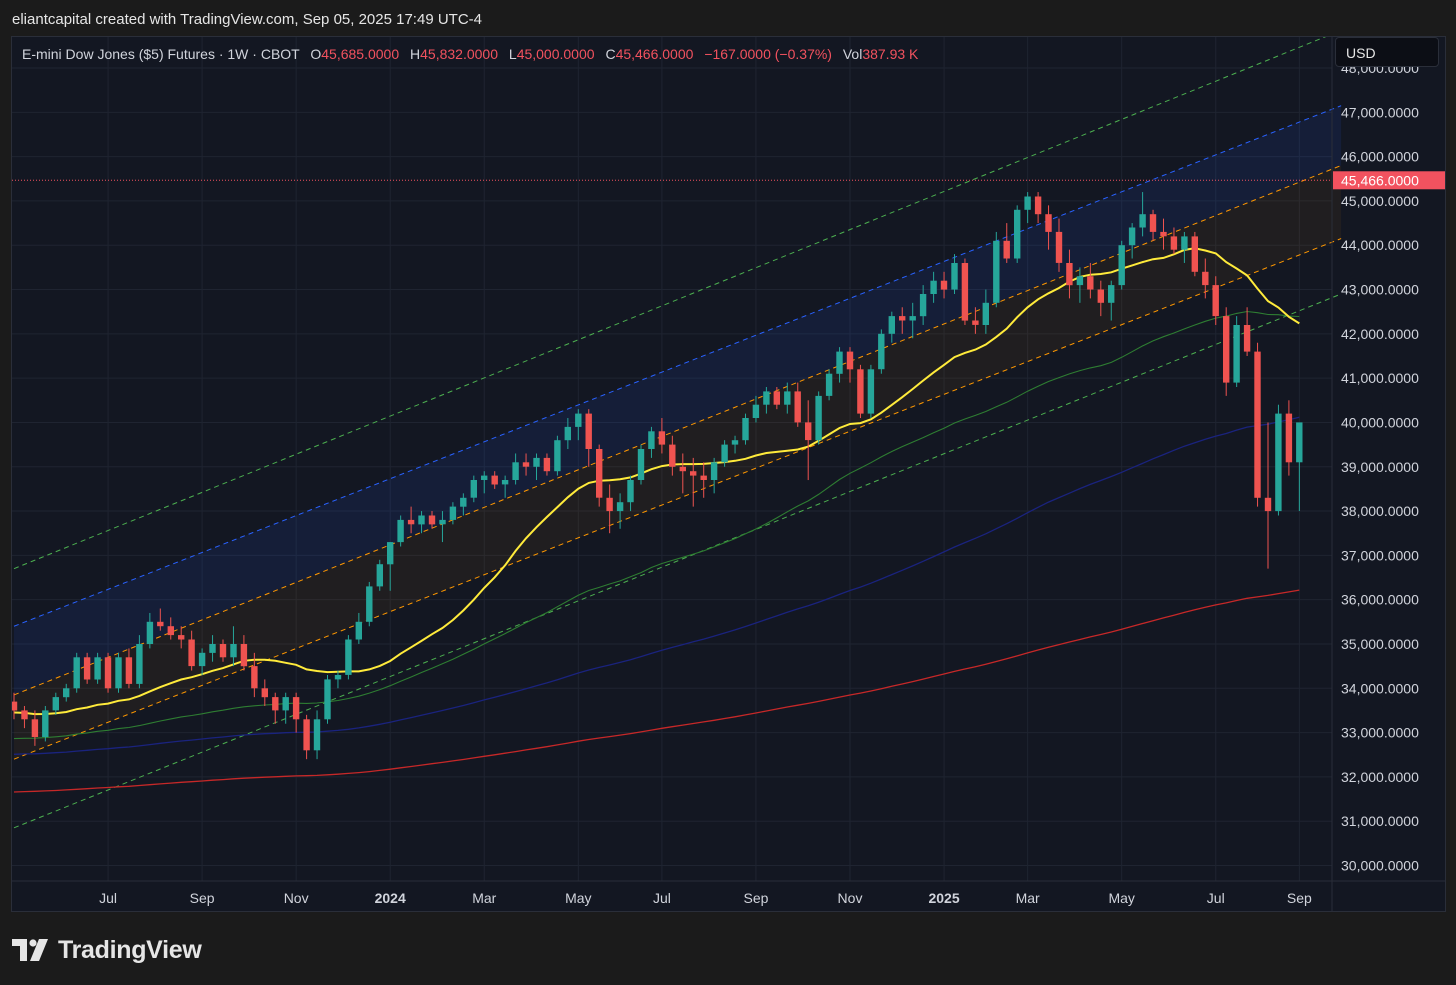  I want to click on price-tick-label: 33,000.0000, so click(1380, 733).